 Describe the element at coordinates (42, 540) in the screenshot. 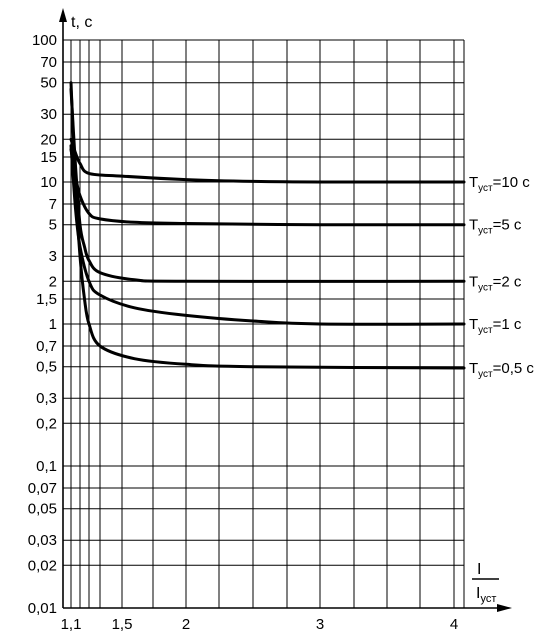

I see `y-tick-label: 0,03` at that location.